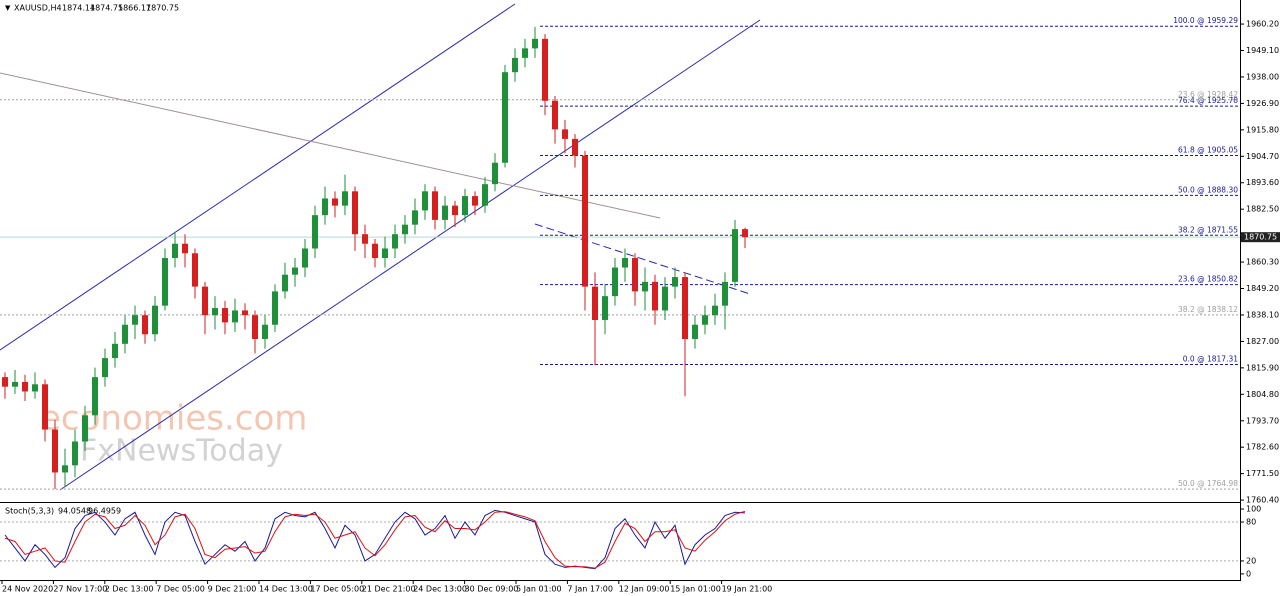  Describe the element at coordinates (1208, 483) in the screenshot. I see `fib-label: 50.0 @ 1764.98` at that location.